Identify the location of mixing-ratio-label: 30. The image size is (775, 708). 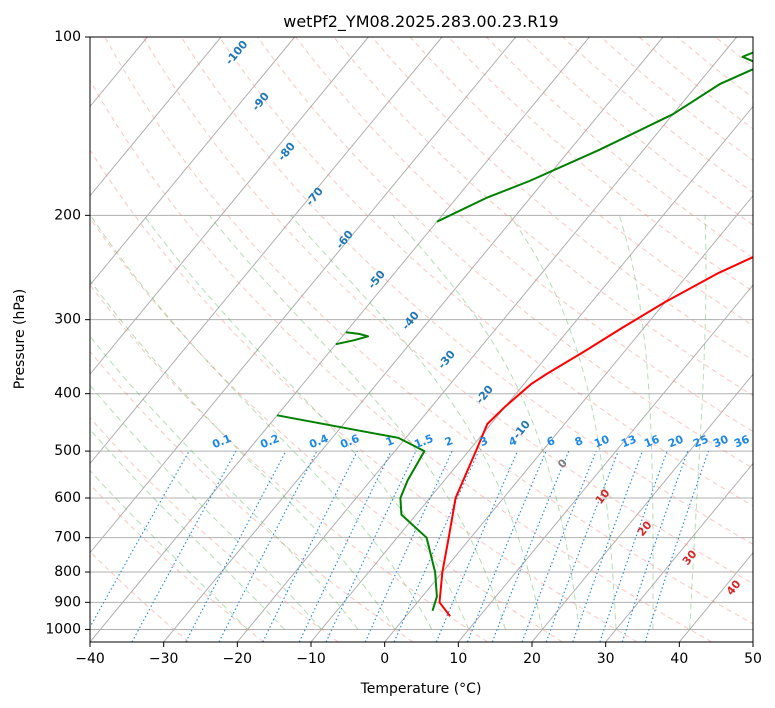
(720, 442).